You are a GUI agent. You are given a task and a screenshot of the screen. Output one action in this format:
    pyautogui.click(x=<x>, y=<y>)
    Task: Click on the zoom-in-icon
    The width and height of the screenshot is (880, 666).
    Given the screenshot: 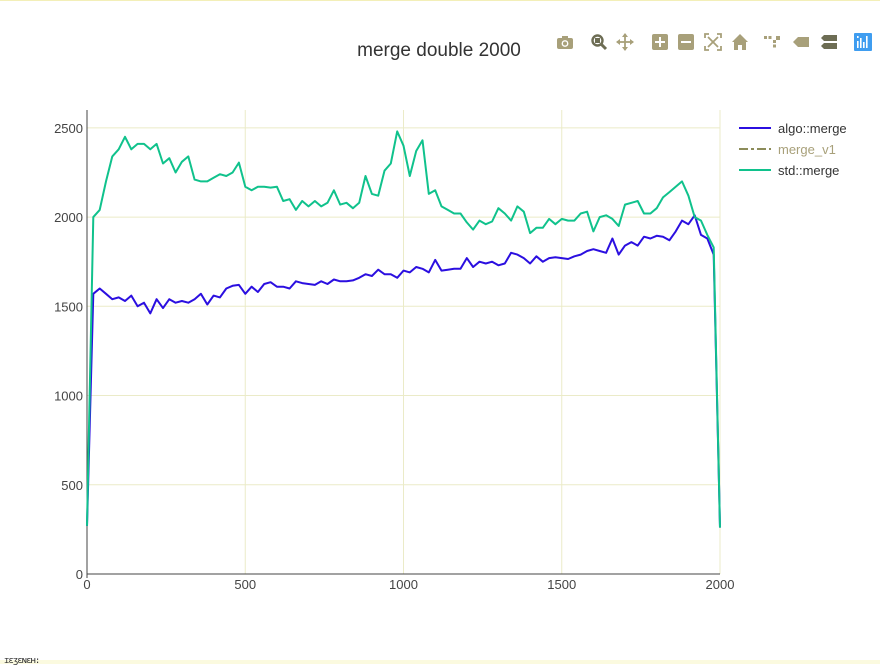 What is the action you would take?
    pyautogui.click(x=660, y=42)
    